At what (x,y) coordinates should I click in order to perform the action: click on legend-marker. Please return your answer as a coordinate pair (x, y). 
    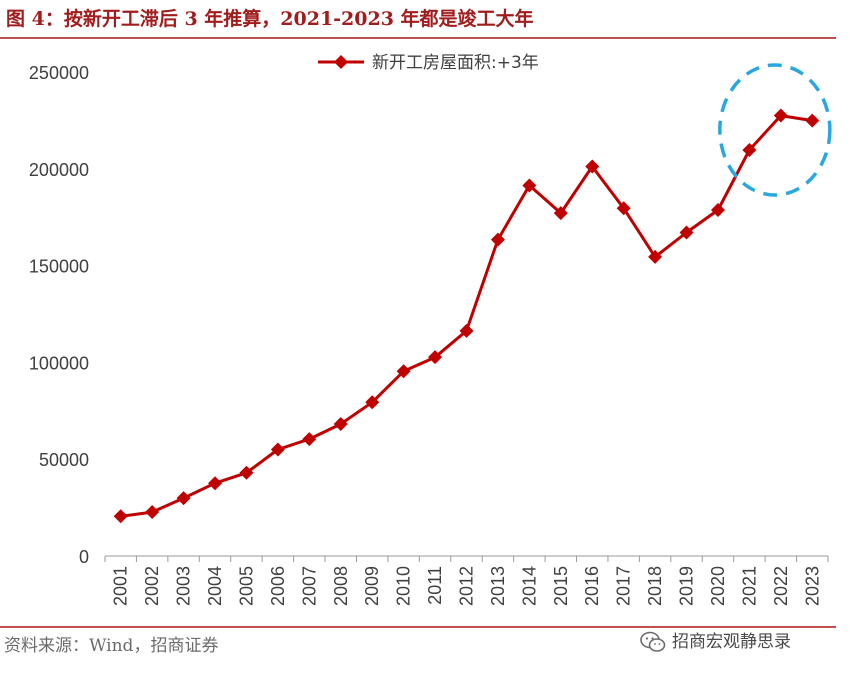
    Looking at the image, I should click on (341, 62).